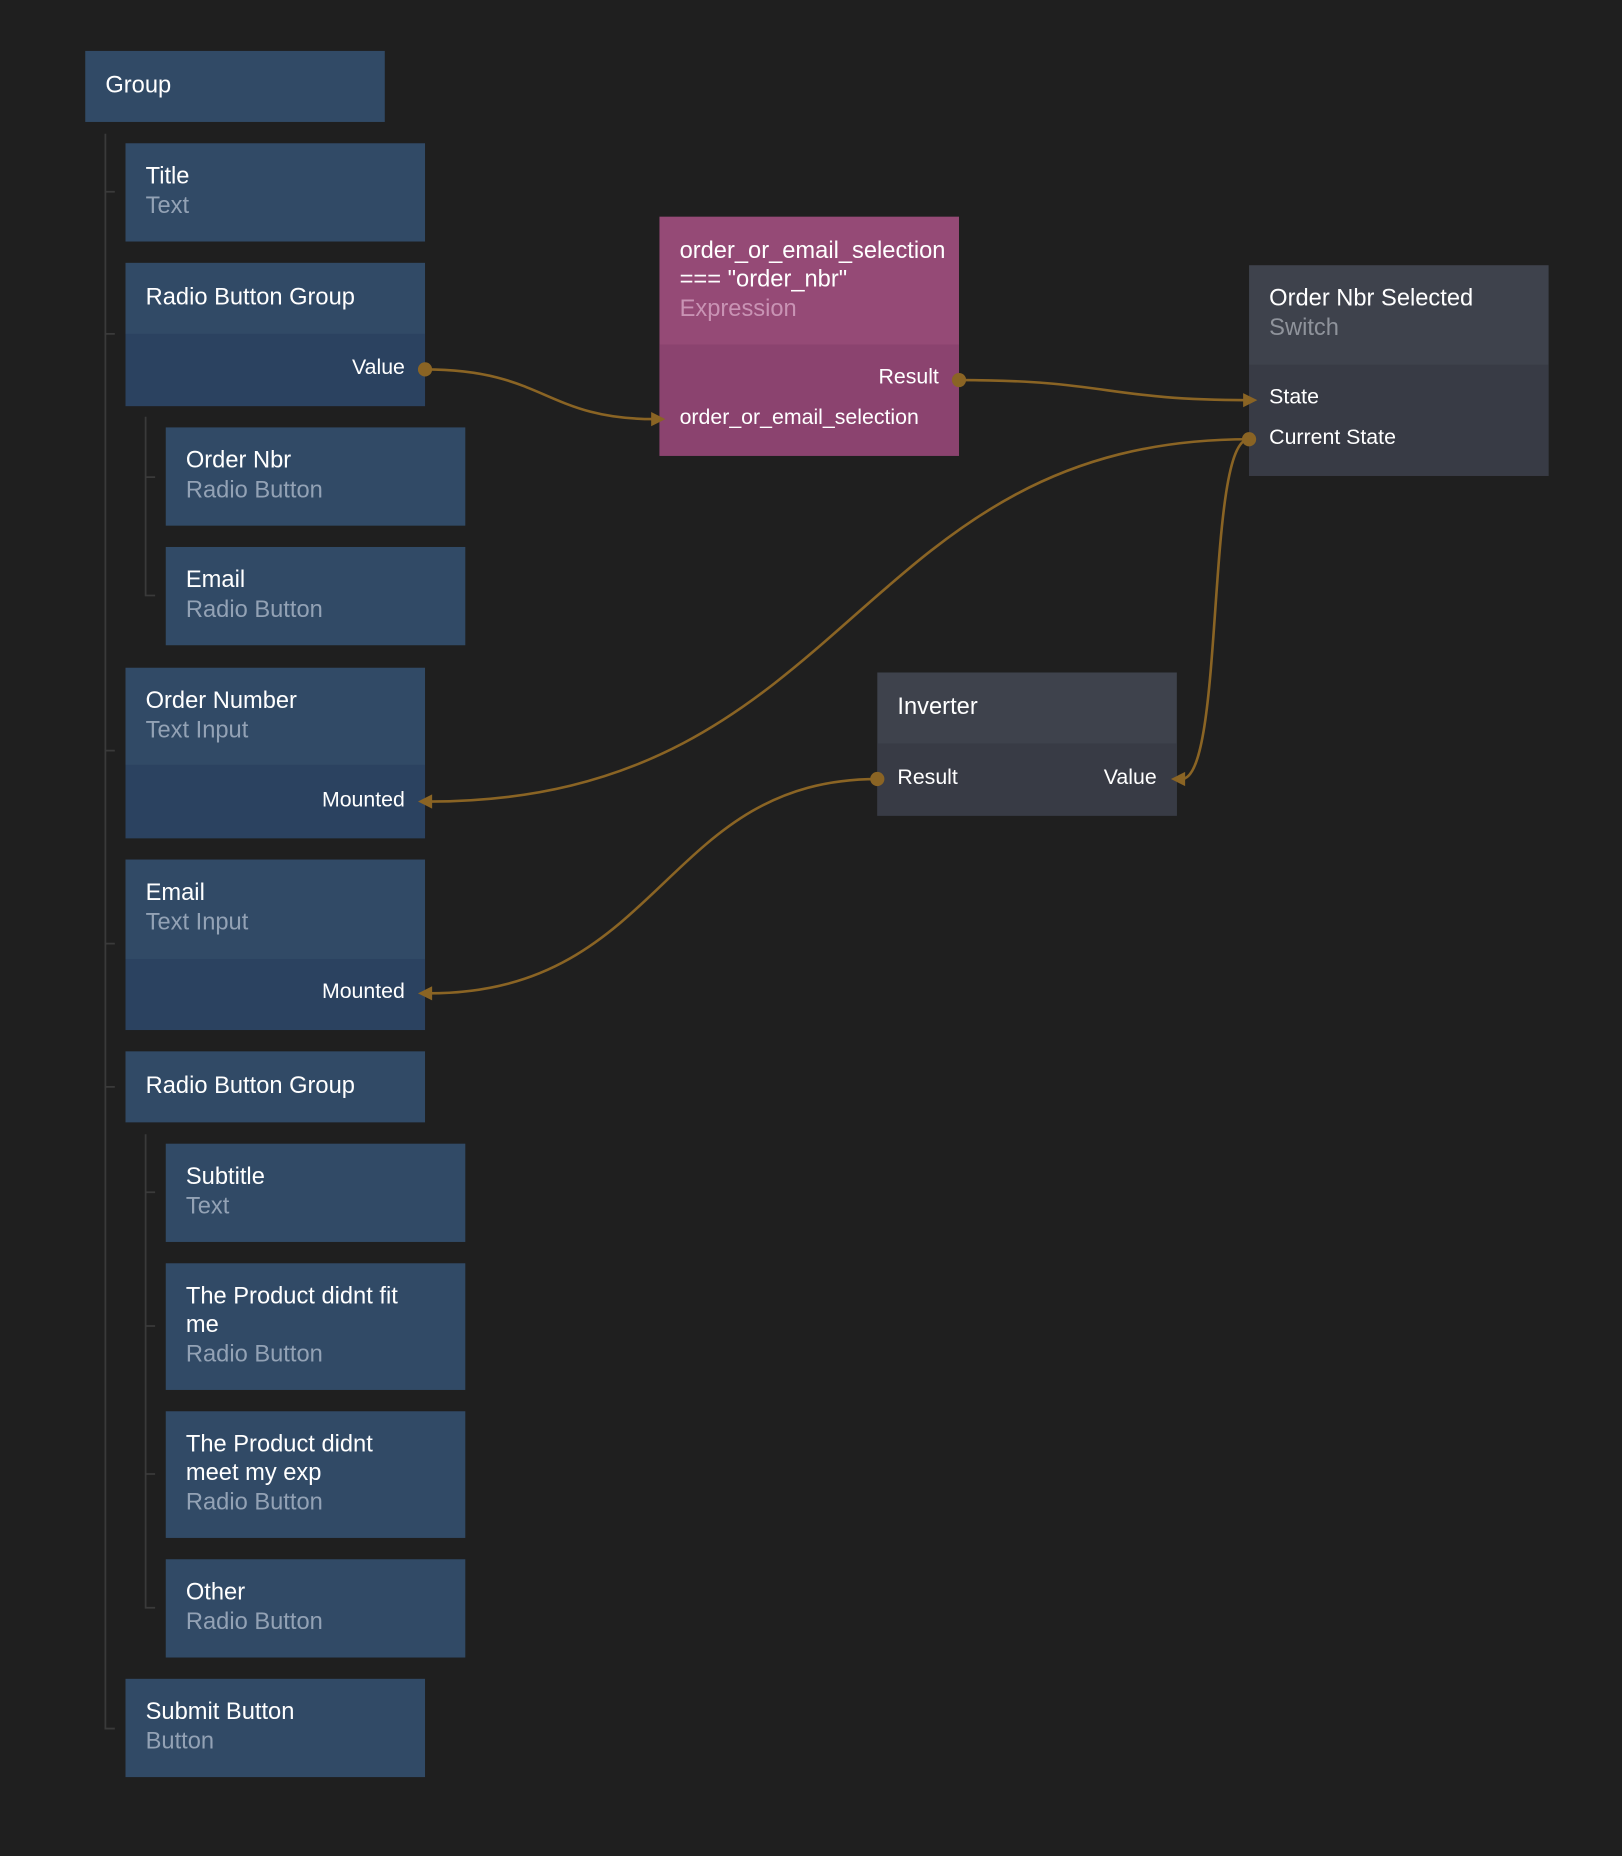 The height and width of the screenshot is (1856, 1622). I want to click on node-title: Order Nbr, so click(238, 460).